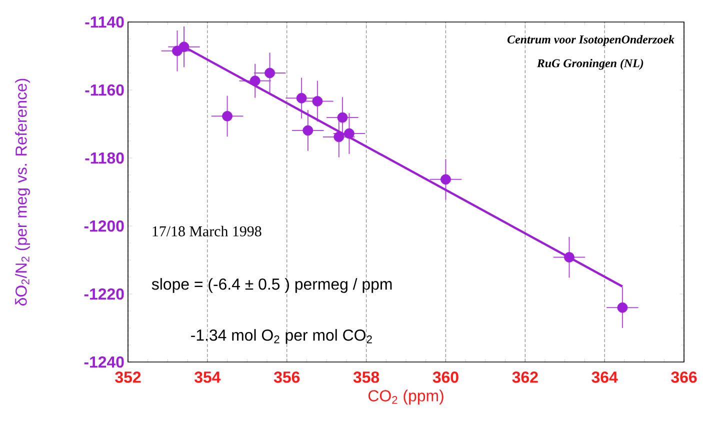 The image size is (703, 432). I want to click on annotation: RuG Groningen (NL), so click(590, 64).